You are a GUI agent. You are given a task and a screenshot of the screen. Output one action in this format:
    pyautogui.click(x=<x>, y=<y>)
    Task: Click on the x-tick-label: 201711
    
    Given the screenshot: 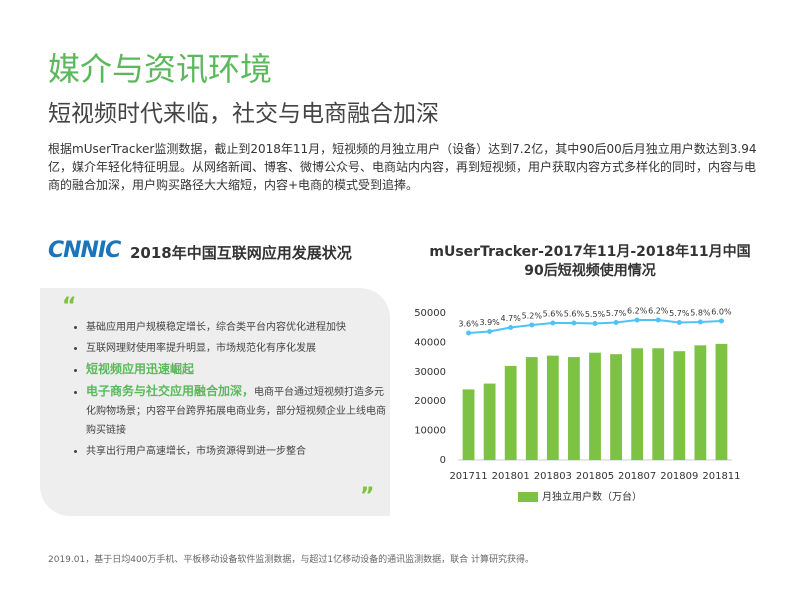 What is the action you would take?
    pyautogui.click(x=468, y=476)
    